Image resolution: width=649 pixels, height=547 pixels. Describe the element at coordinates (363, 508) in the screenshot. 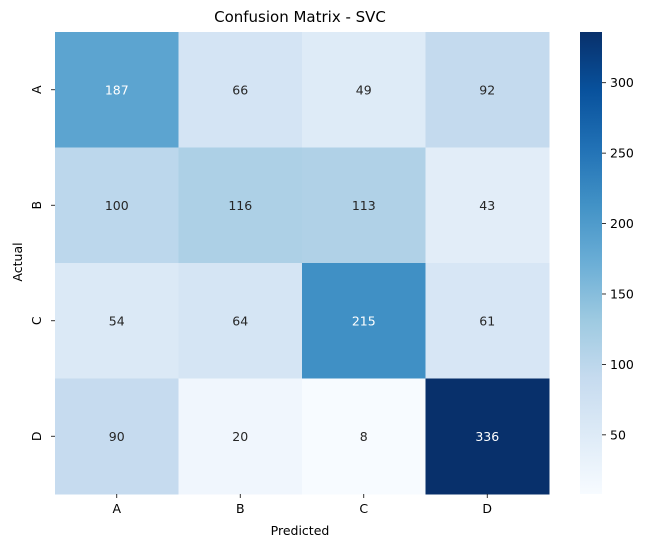

I see `x-tick-label: C` at that location.